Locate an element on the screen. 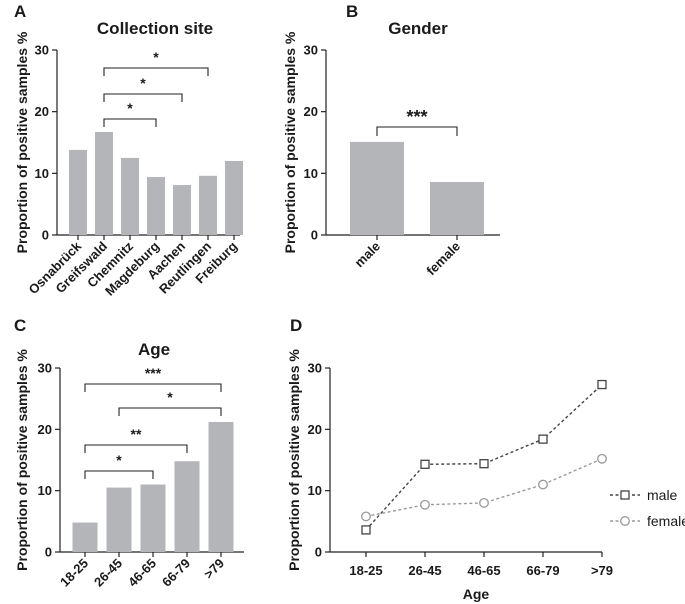  significance-label: ** is located at coordinates (136, 434).